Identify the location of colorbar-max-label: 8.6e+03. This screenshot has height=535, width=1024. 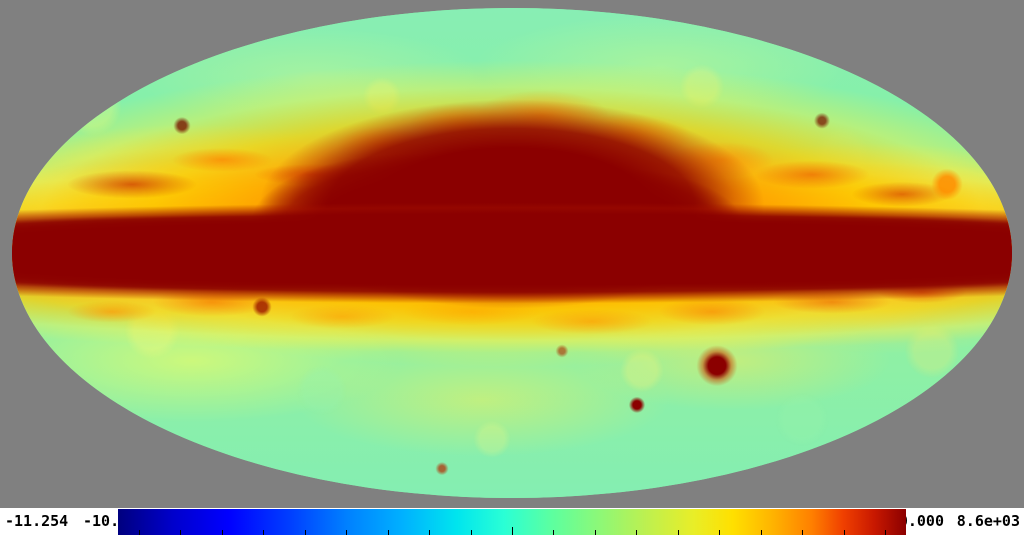
(988, 521).